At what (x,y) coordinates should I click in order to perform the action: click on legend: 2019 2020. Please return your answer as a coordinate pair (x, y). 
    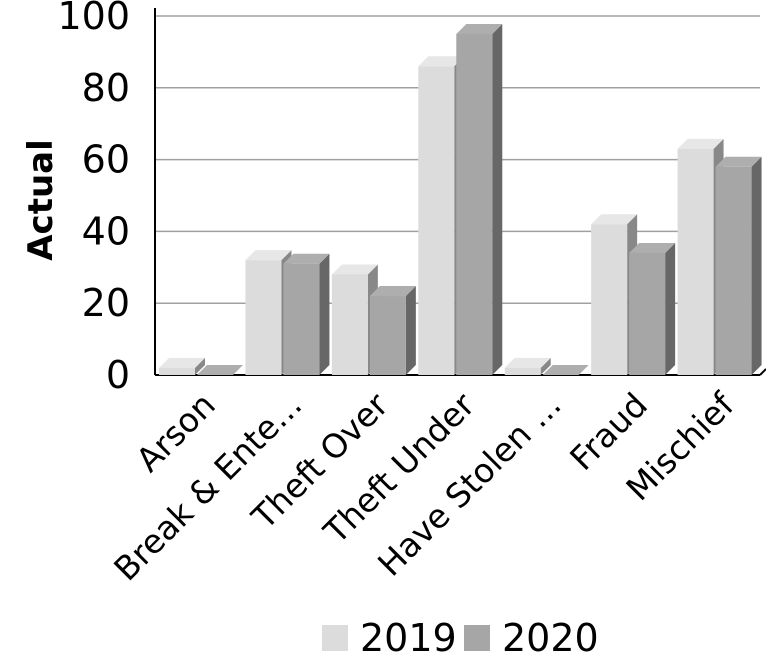
    Looking at the image, I should click on (460, 638).